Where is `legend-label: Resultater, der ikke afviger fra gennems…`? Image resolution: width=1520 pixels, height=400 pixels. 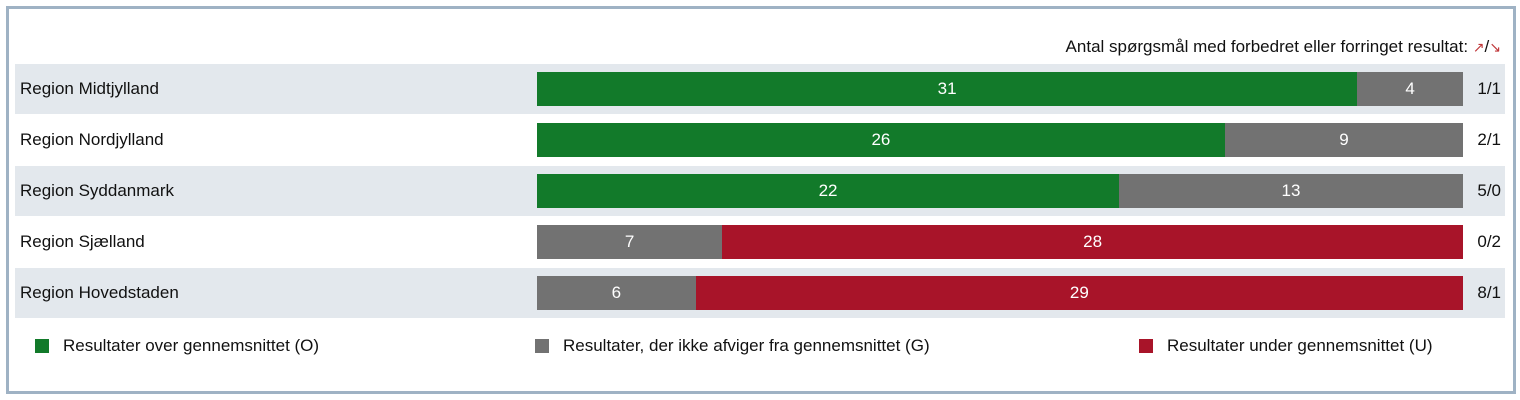
legend-label: Resultater, der ikke afviger fra gennems… is located at coordinates (746, 345).